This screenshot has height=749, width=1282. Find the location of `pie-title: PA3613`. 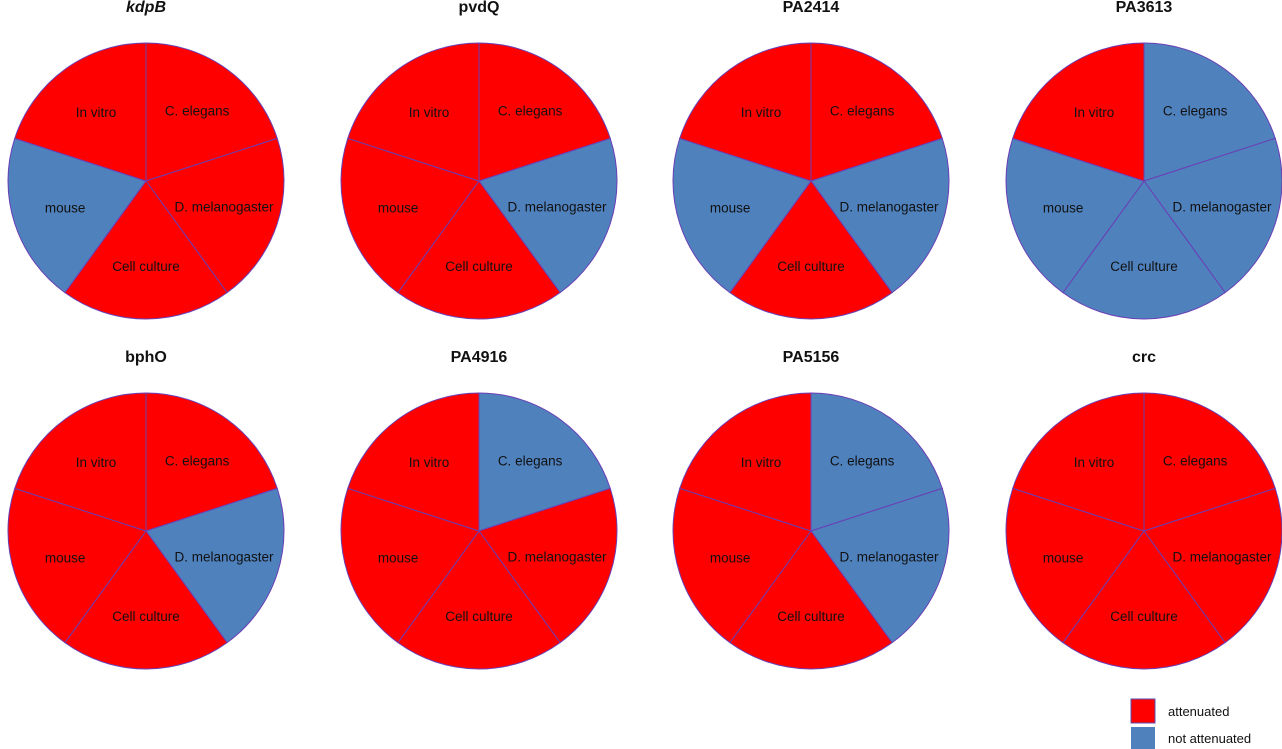

pie-title: PA3613 is located at coordinates (1144, 8).